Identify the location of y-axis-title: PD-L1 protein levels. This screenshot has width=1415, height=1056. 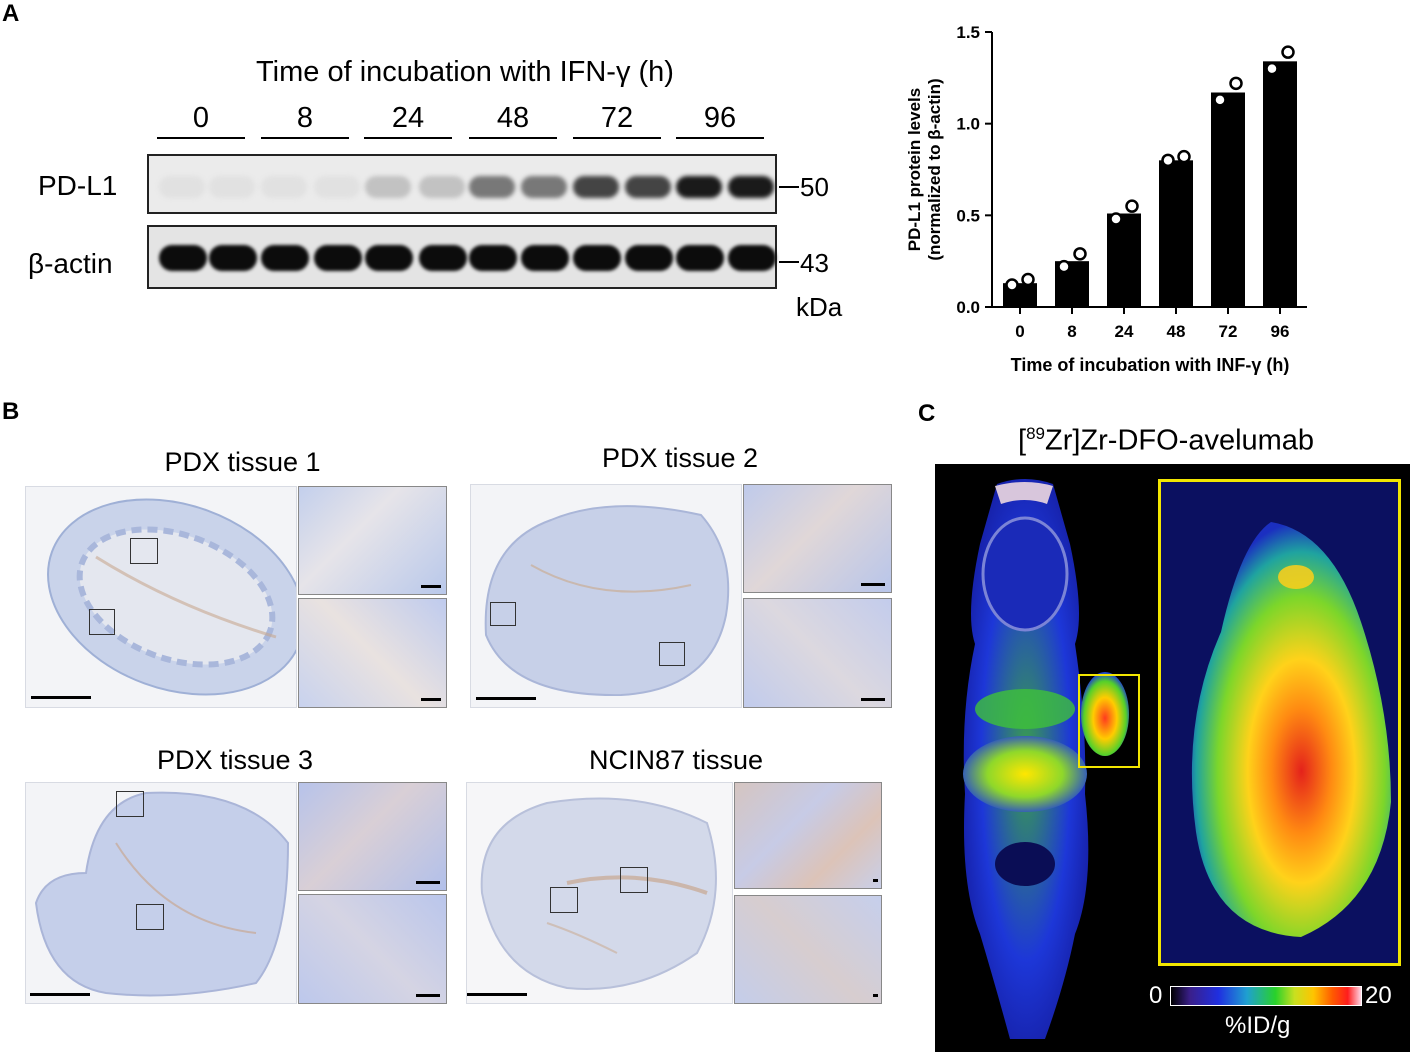
(914, 169).